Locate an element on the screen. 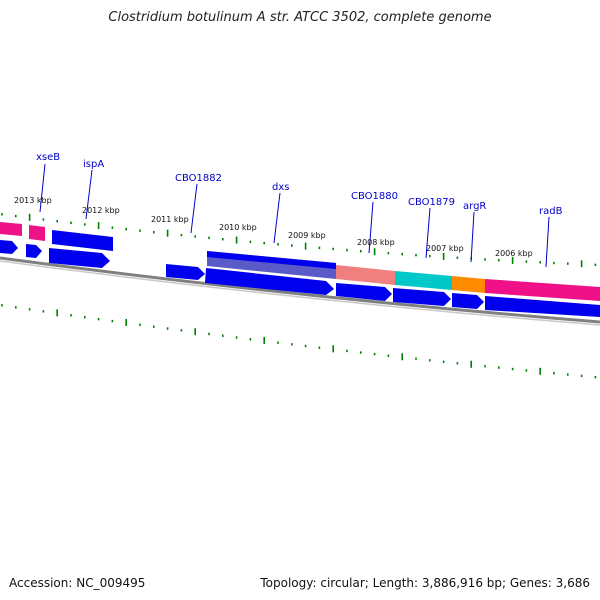  genome-backbone is located at coordinates (300, 290).